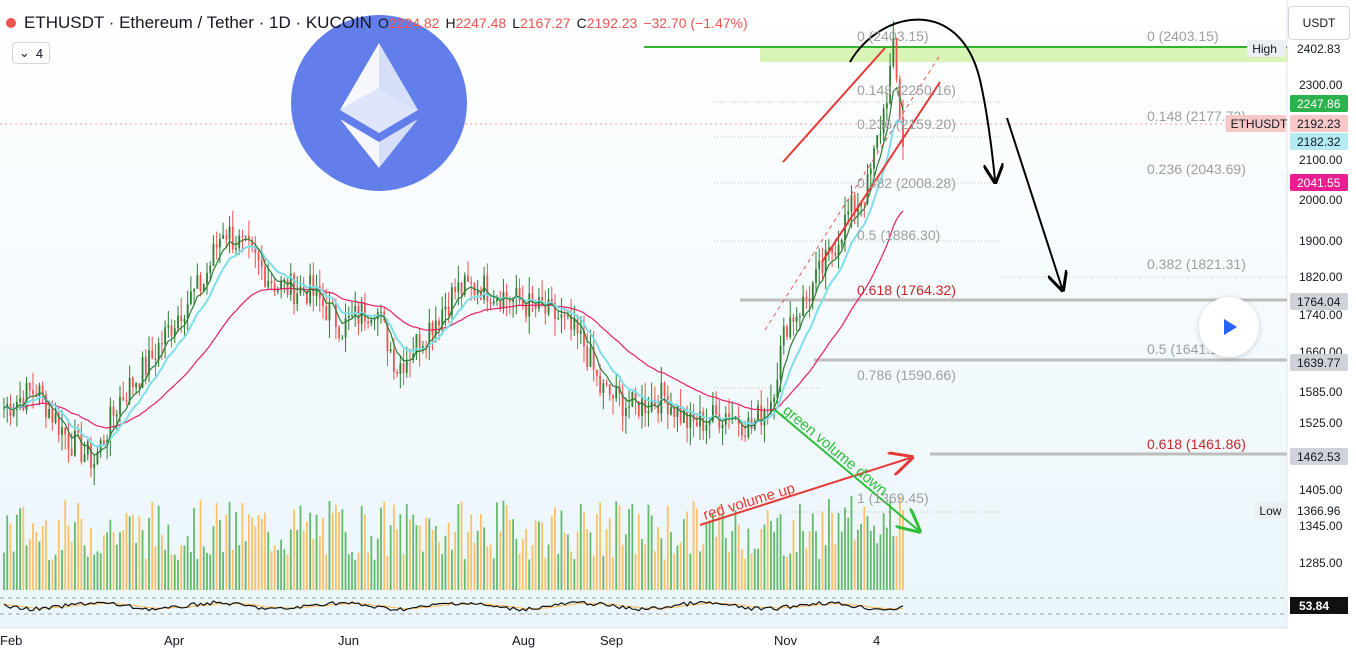 This screenshot has width=1356, height=660. Describe the element at coordinates (1319, 49) in the screenshot. I see `price-tag-value: 2402.83` at that location.